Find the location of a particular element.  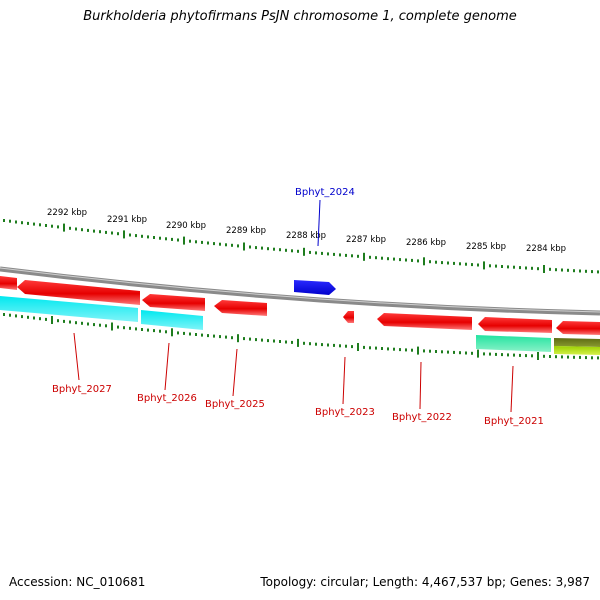

gene-label-bphyt-2021: Bphyt_2021 is located at coordinates (514, 421).